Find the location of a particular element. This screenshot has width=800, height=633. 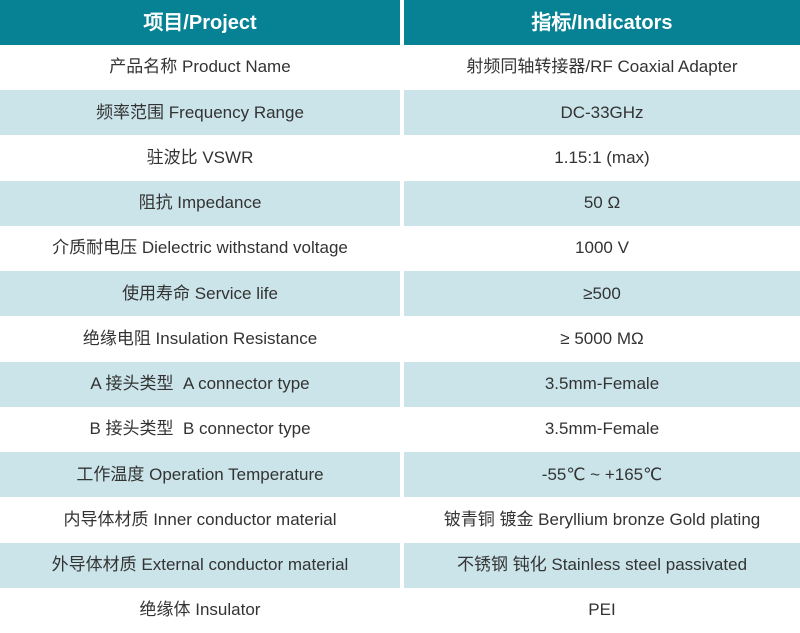

project-cell: 外导体材质 External conductor material is located at coordinates (200, 564).